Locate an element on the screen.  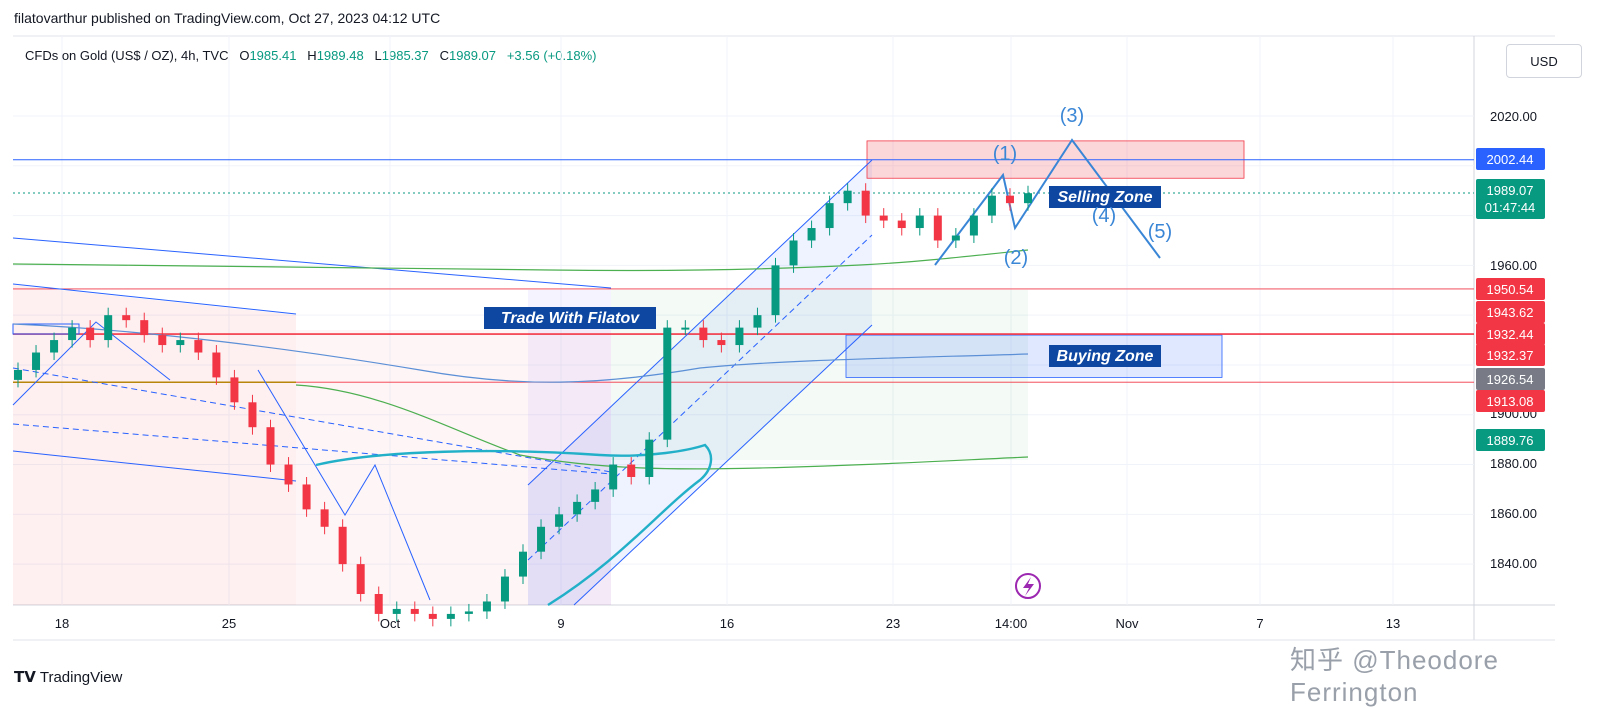
price-label-1913.08: 1913.08 is located at coordinates (1510, 401).